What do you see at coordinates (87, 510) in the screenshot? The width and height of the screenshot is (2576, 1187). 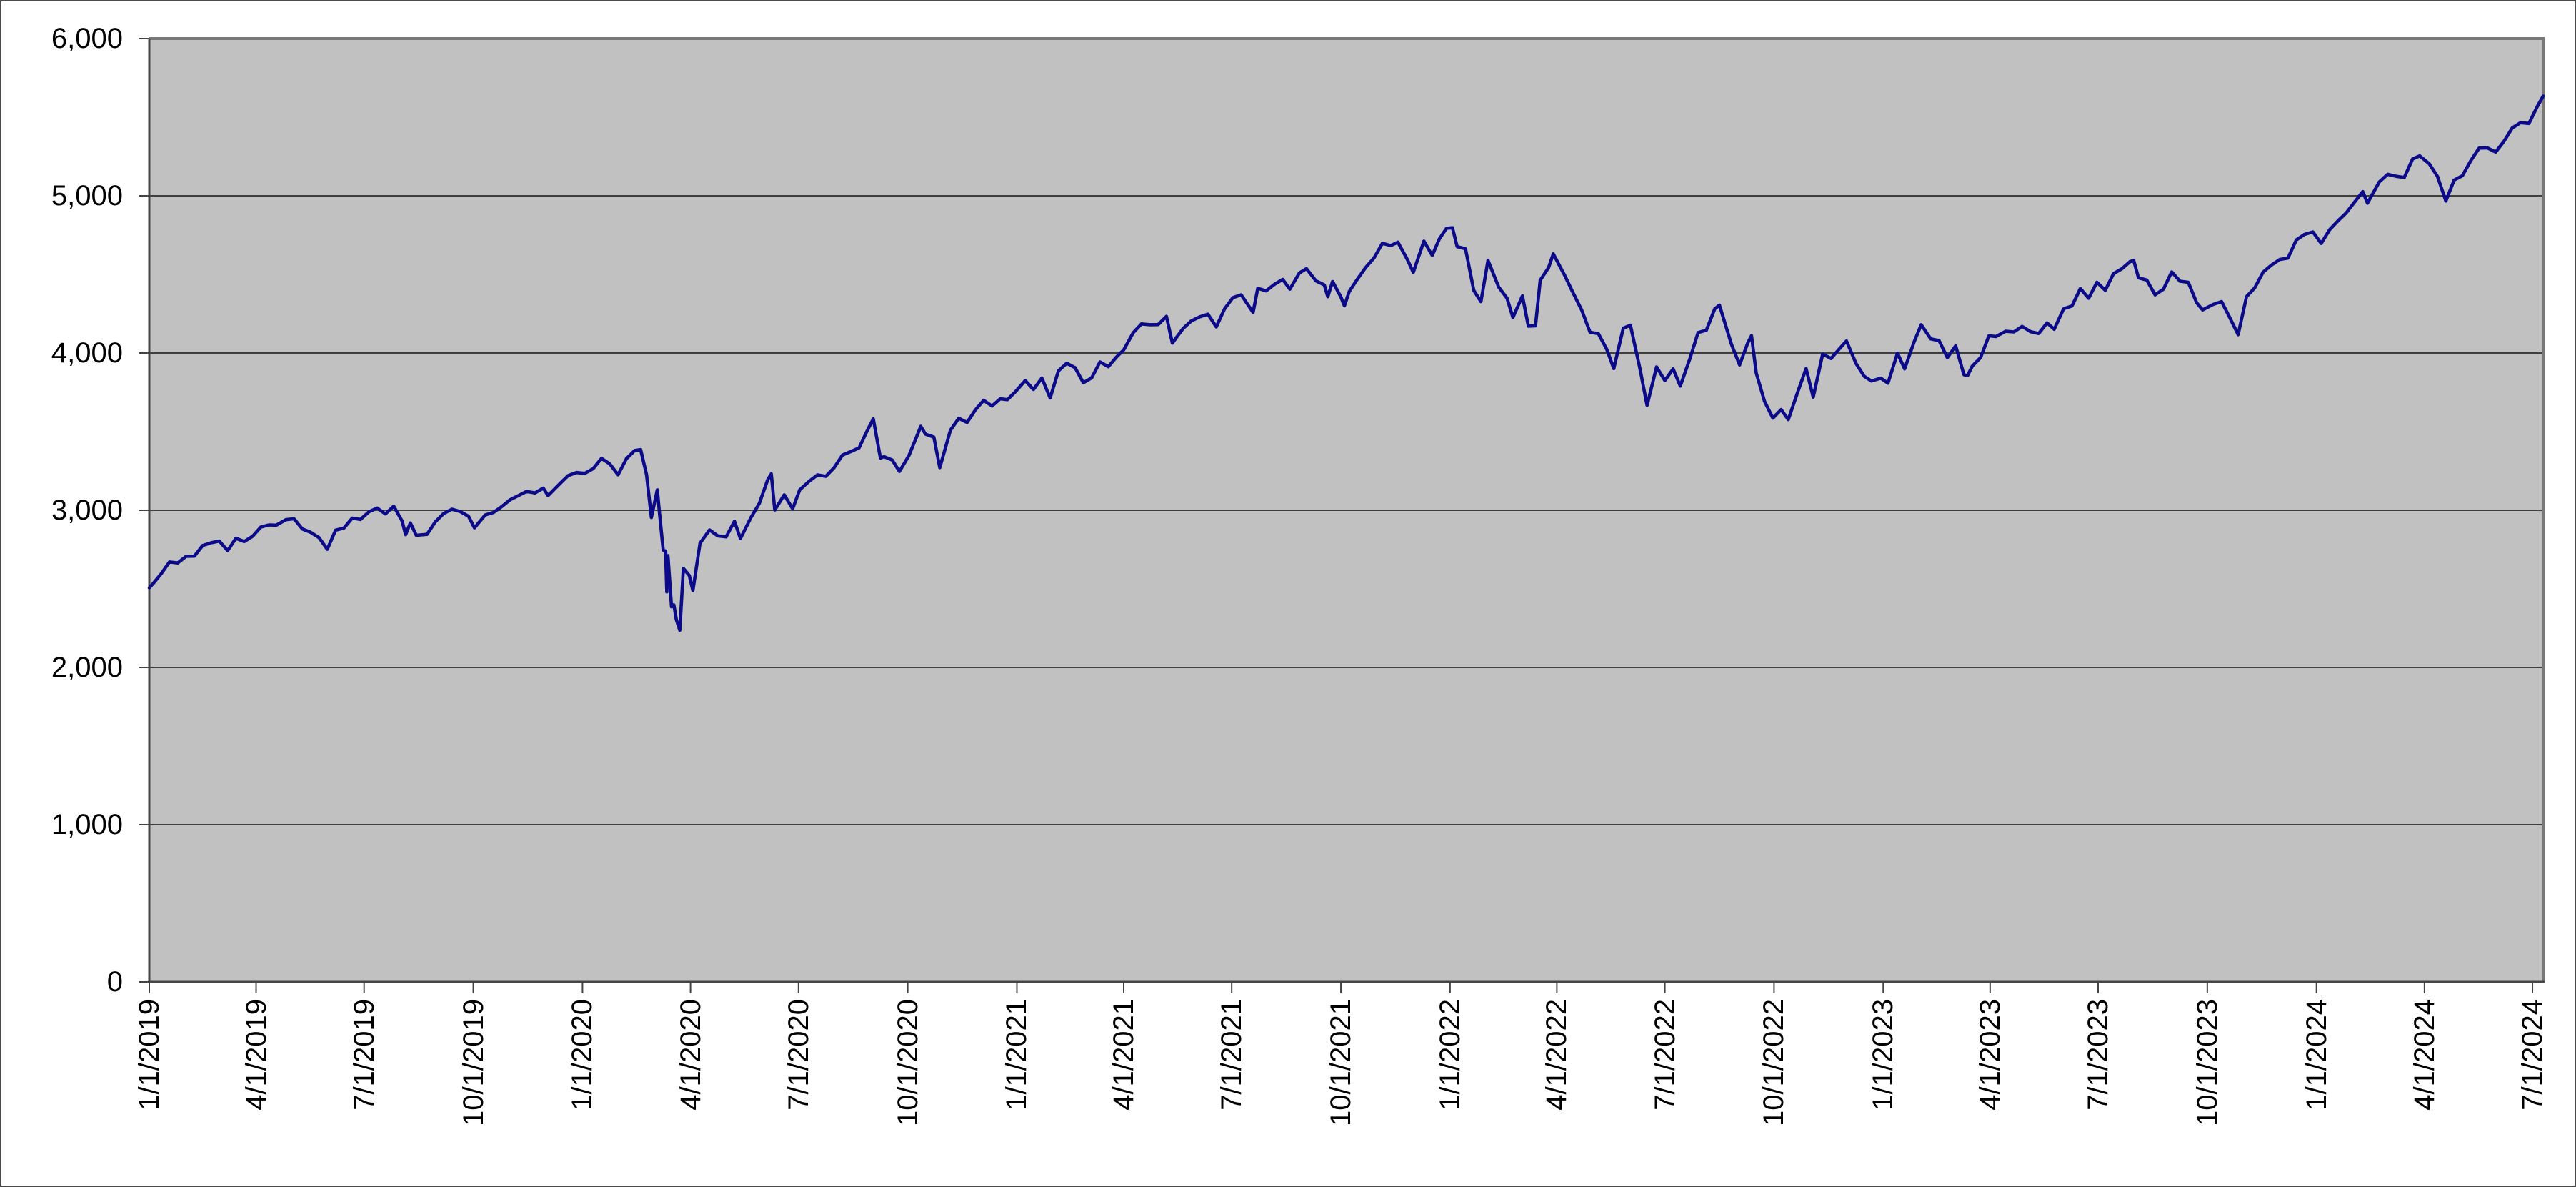 I see `y-axis-tick-label: 3,000` at bounding box center [87, 510].